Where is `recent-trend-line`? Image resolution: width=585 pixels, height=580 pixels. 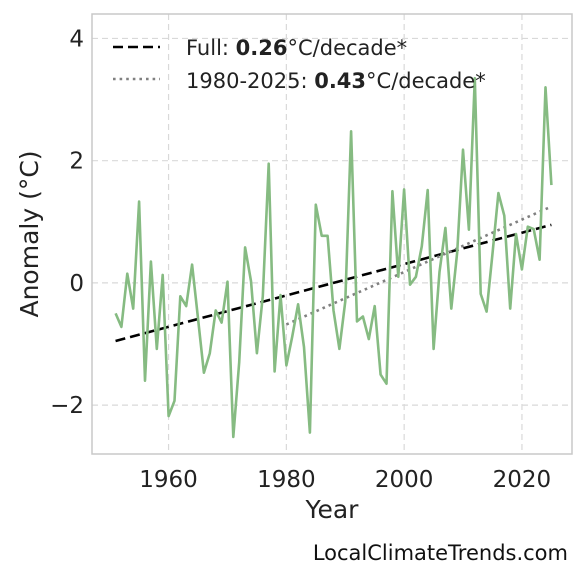
recent-trend-line is located at coordinates (418, 265).